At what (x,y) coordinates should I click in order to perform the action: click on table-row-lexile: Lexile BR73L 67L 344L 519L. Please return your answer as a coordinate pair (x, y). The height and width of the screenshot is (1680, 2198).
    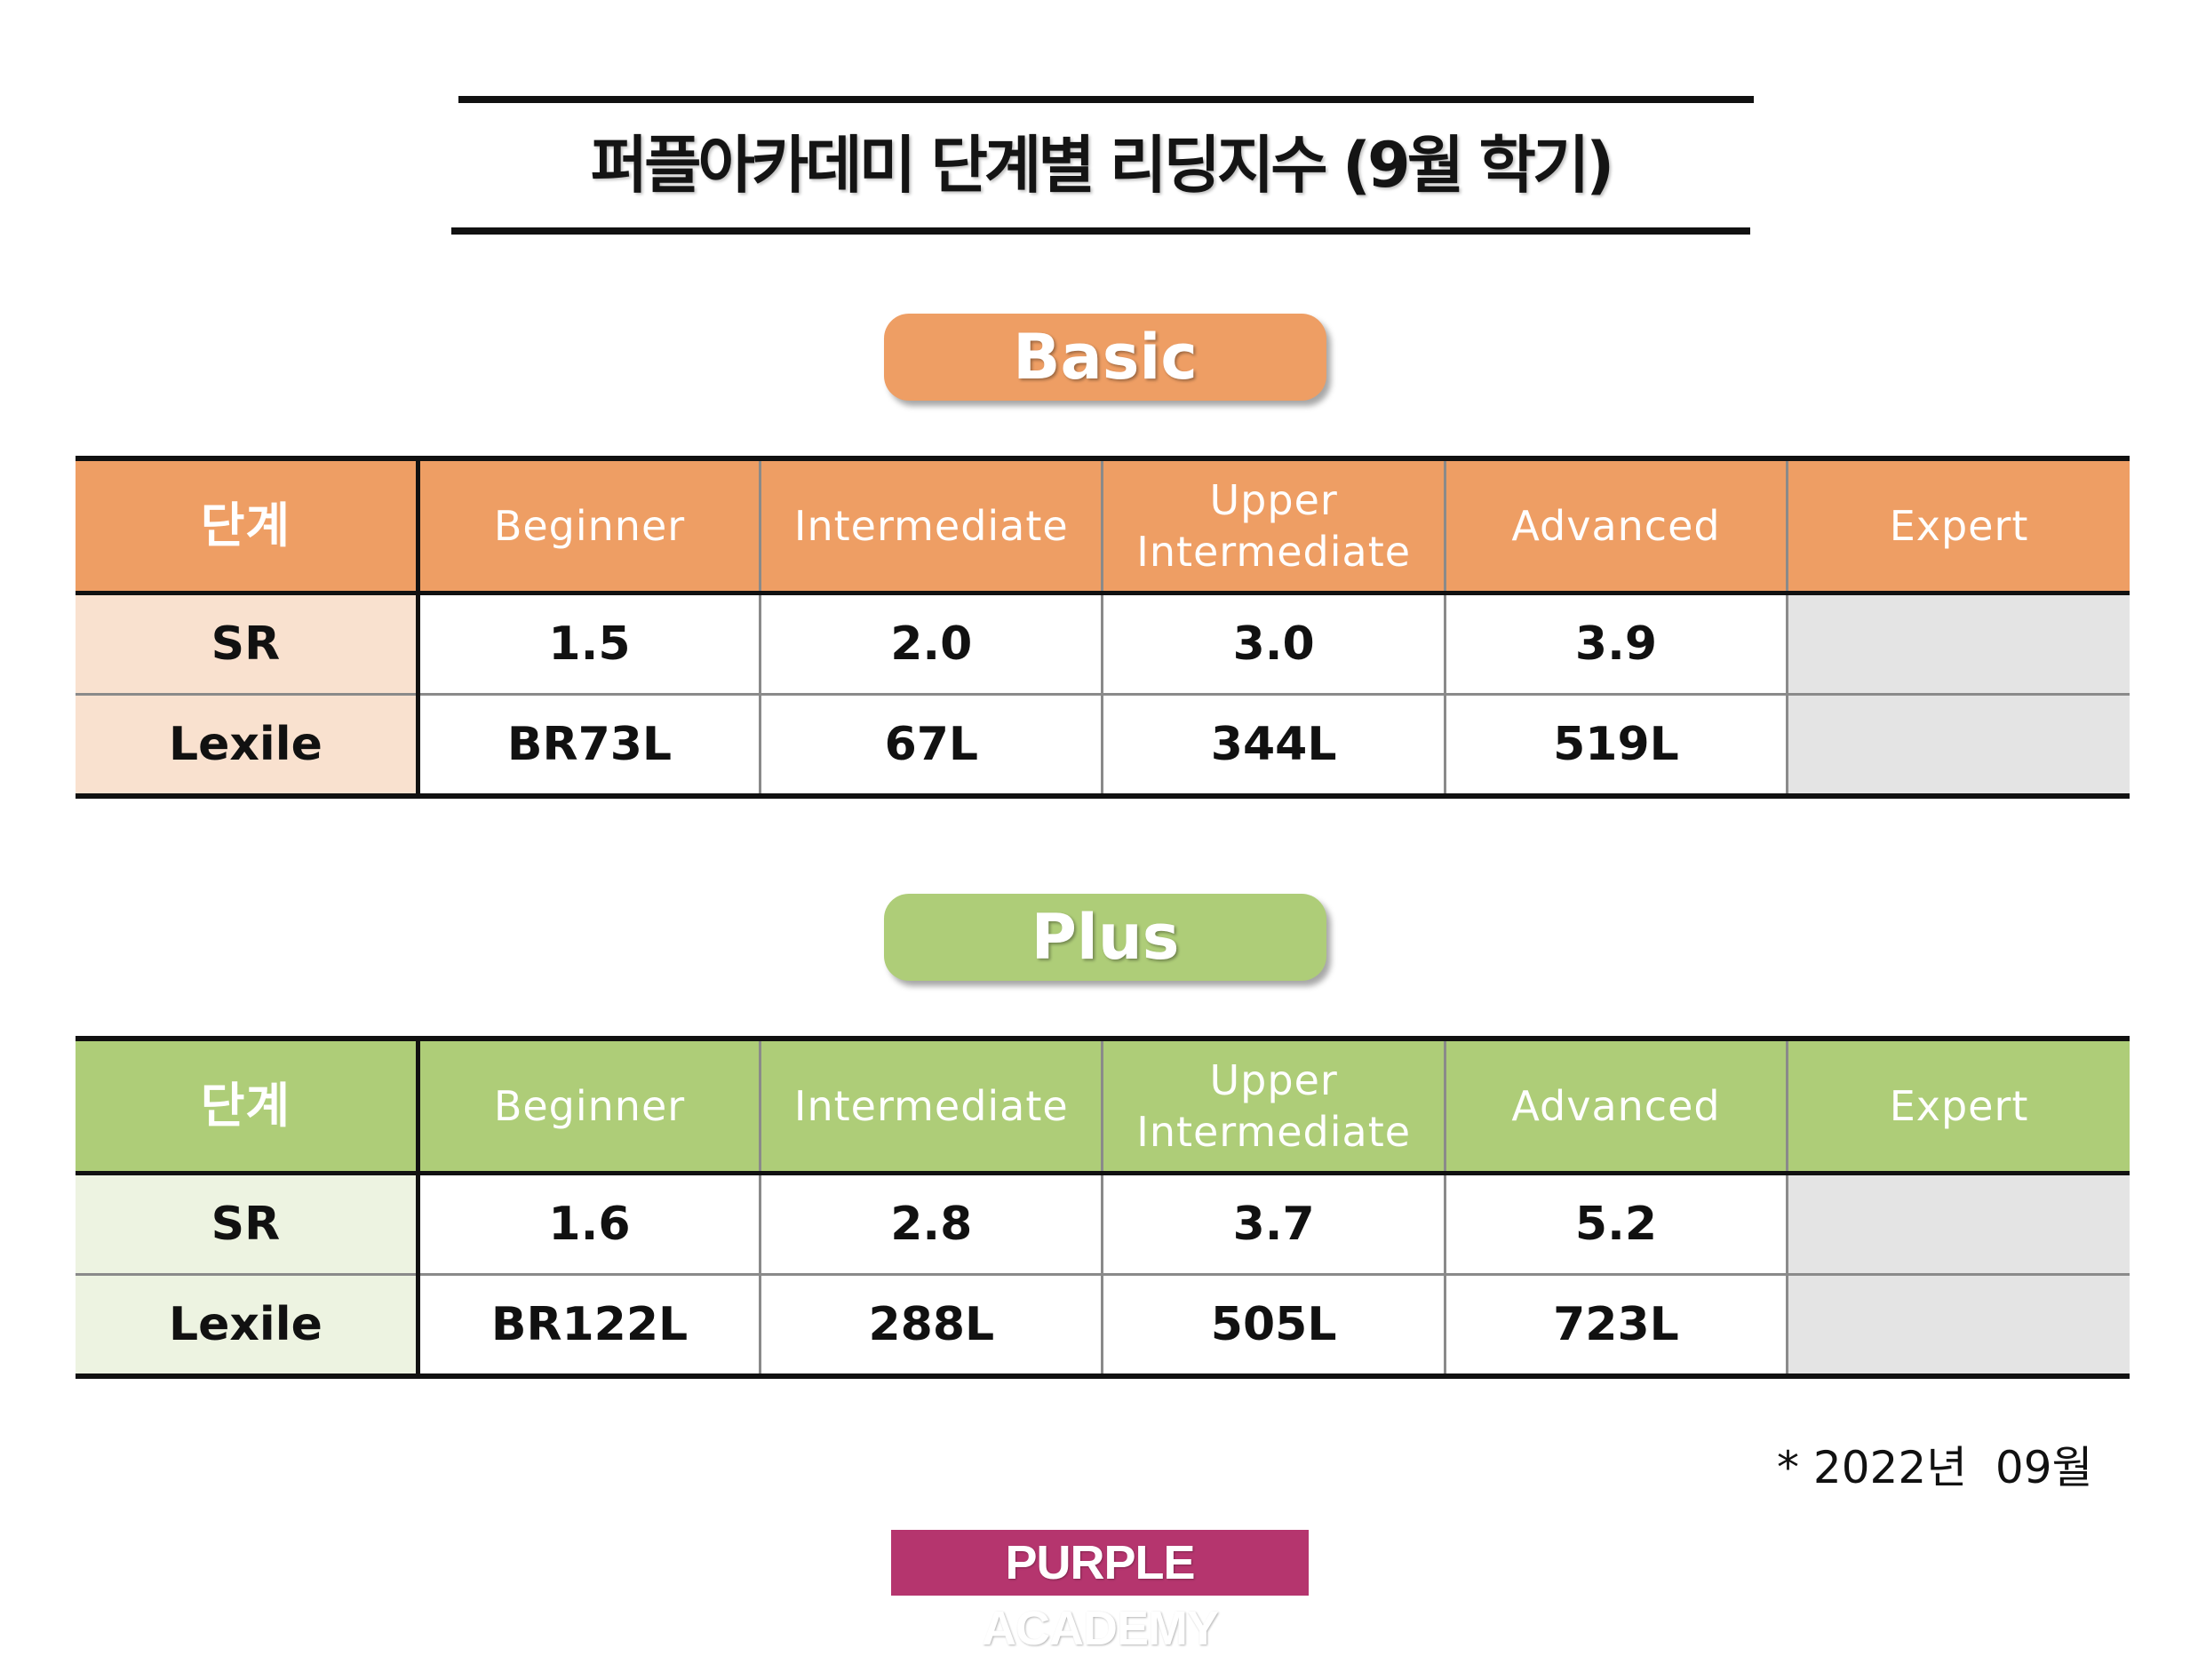
    Looking at the image, I should click on (1103, 746).